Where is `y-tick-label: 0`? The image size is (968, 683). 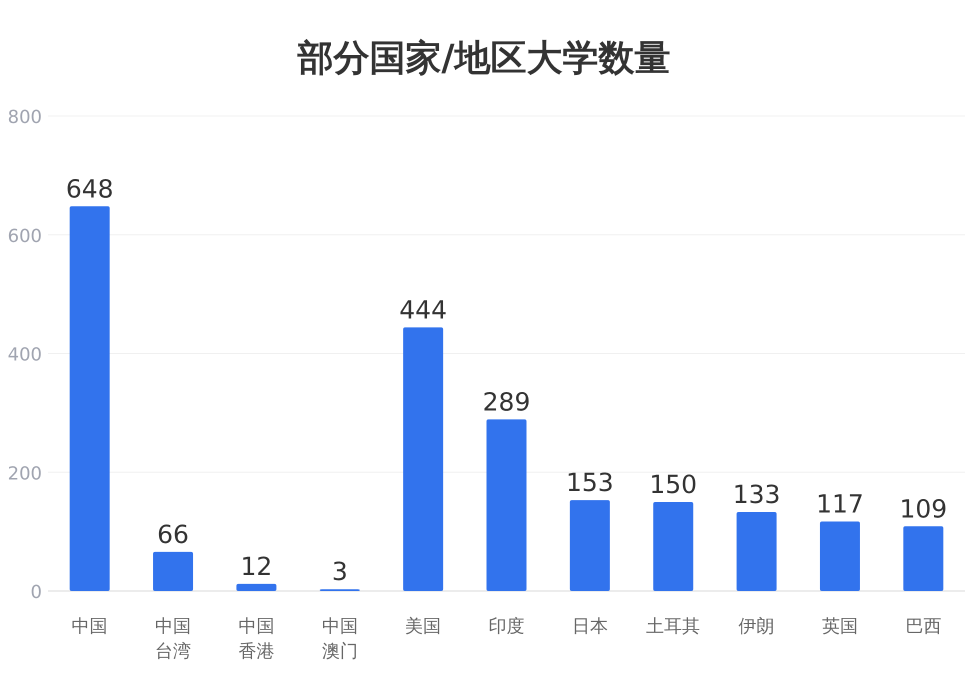
y-tick-label: 0 is located at coordinates (36, 592).